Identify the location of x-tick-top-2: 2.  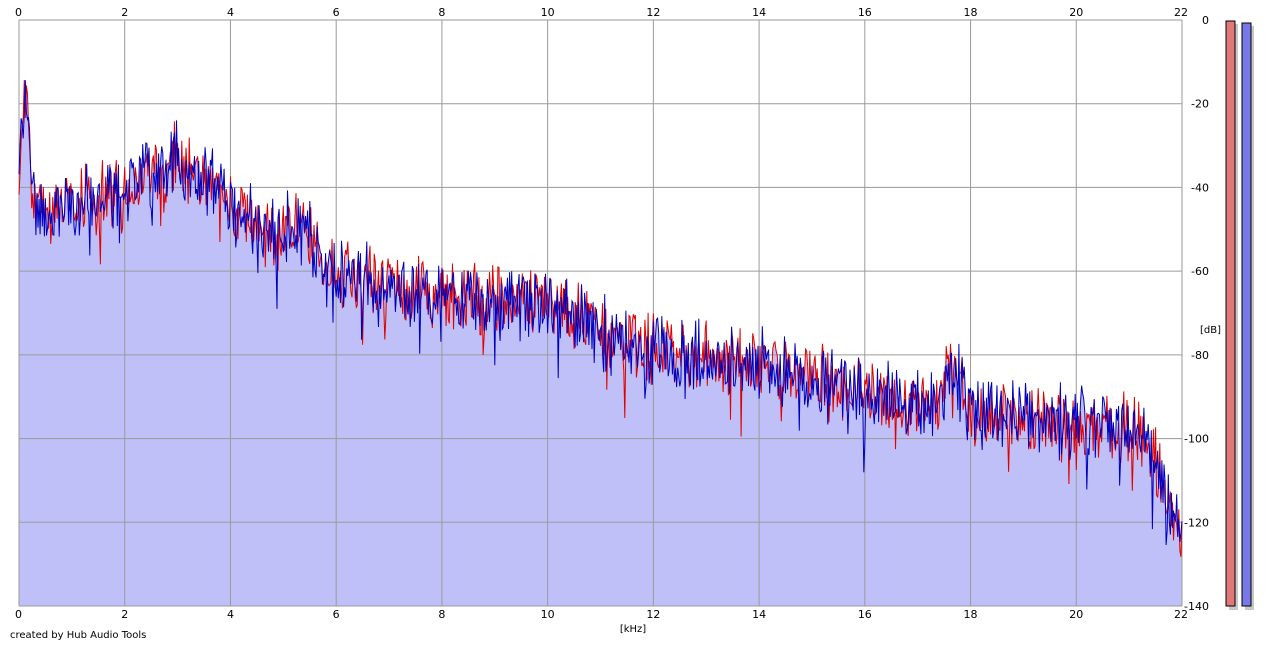
(124, 12).